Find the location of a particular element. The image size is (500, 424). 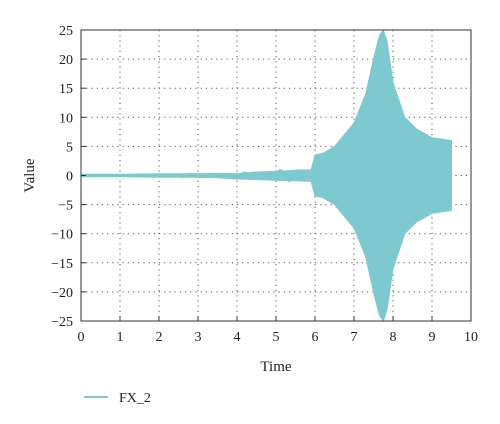

x-tick-label: 7 is located at coordinates (354, 337).